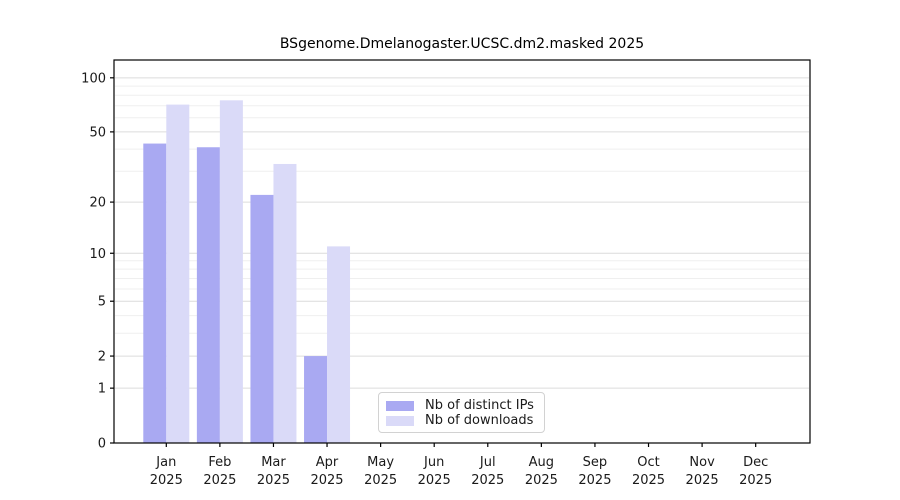  Describe the element at coordinates (400, 420) in the screenshot. I see `legend-swatch-downloads` at that location.